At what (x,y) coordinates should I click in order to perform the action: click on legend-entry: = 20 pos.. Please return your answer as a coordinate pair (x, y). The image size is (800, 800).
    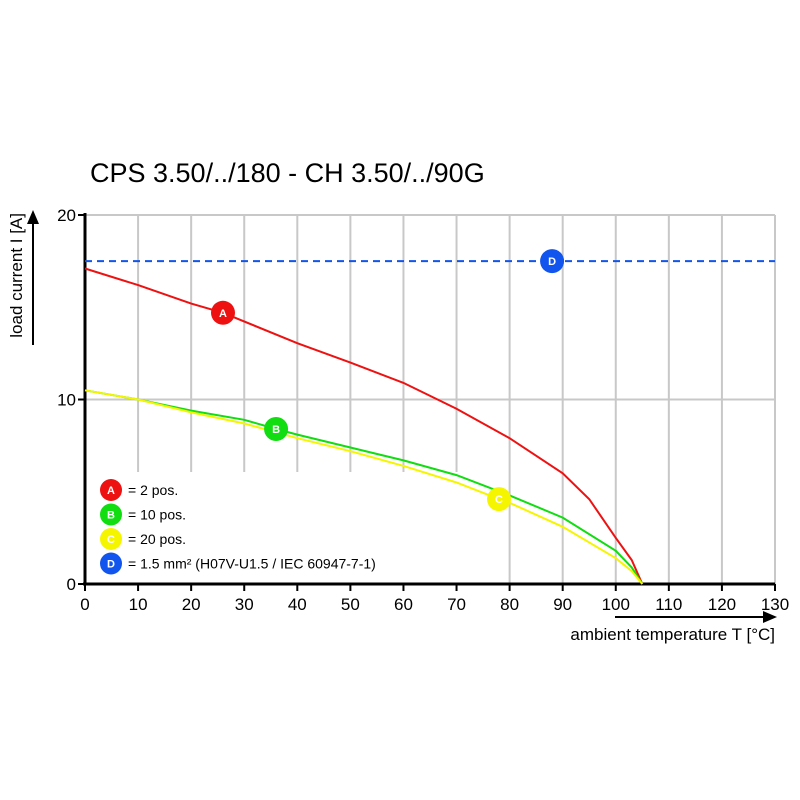
    Looking at the image, I should click on (157, 539).